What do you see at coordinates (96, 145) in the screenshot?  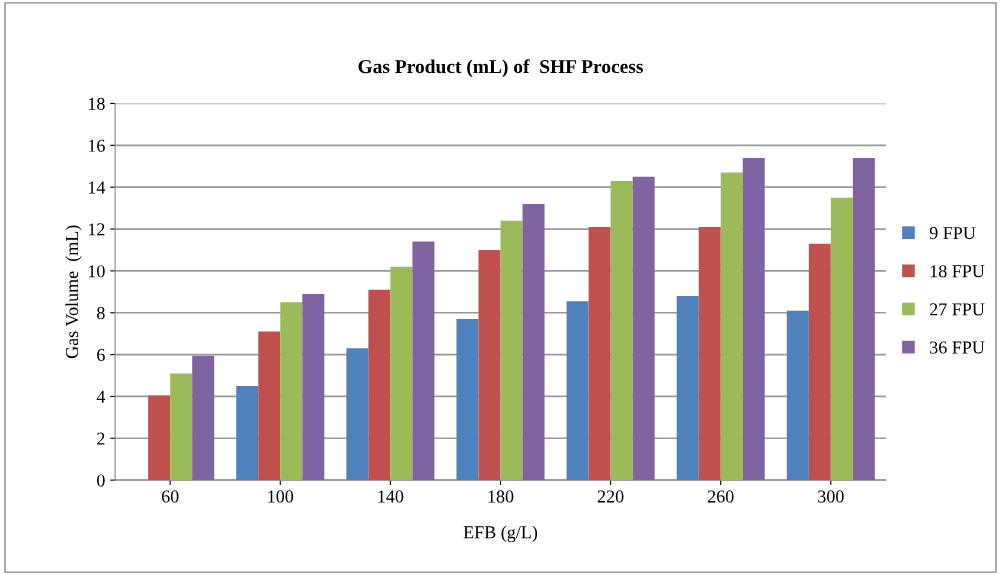 I see `y-tick-label: 16` at bounding box center [96, 145].